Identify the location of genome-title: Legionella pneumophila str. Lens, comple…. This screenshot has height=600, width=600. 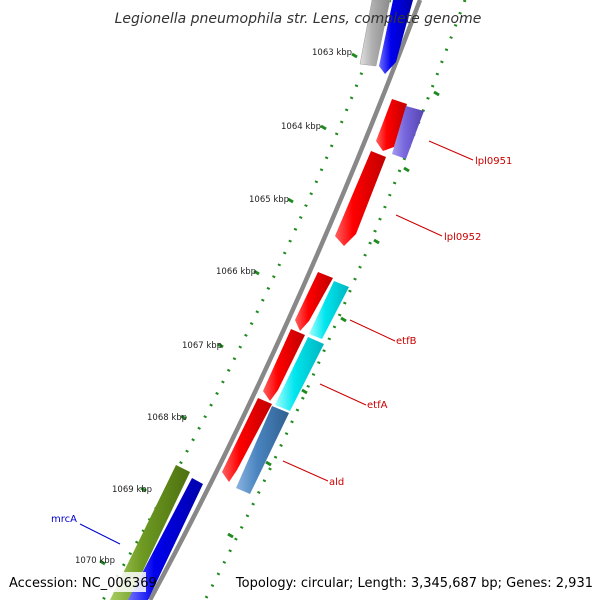
(298, 19).